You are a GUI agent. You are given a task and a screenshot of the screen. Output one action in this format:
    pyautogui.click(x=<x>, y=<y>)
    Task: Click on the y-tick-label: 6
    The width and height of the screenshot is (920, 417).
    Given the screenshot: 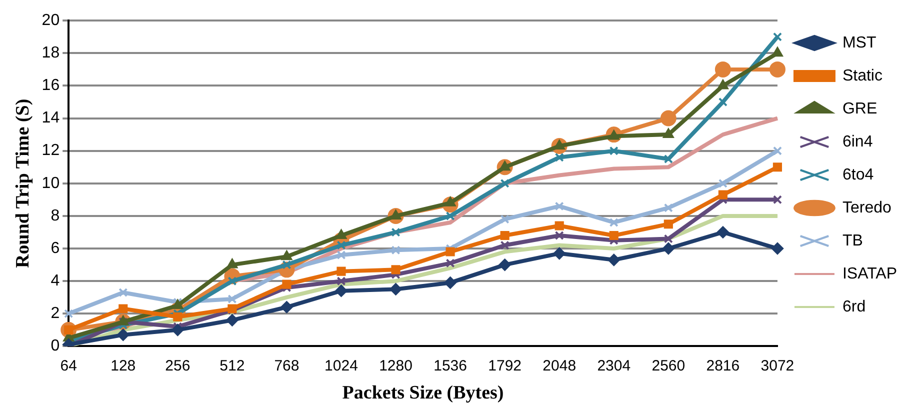 What is the action you would take?
    pyautogui.click(x=55, y=248)
    